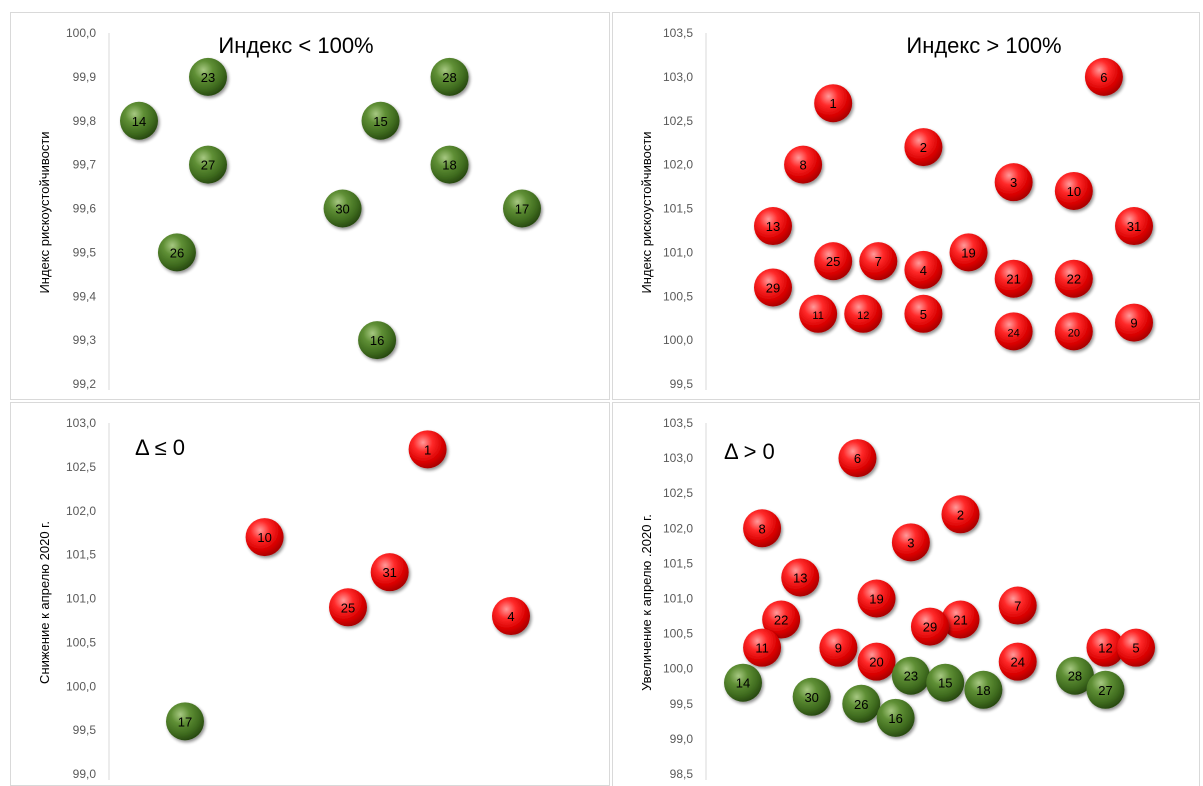  Describe the element at coordinates (81, 642) in the screenshot. I see `y-tick-label: 100,5` at that location.